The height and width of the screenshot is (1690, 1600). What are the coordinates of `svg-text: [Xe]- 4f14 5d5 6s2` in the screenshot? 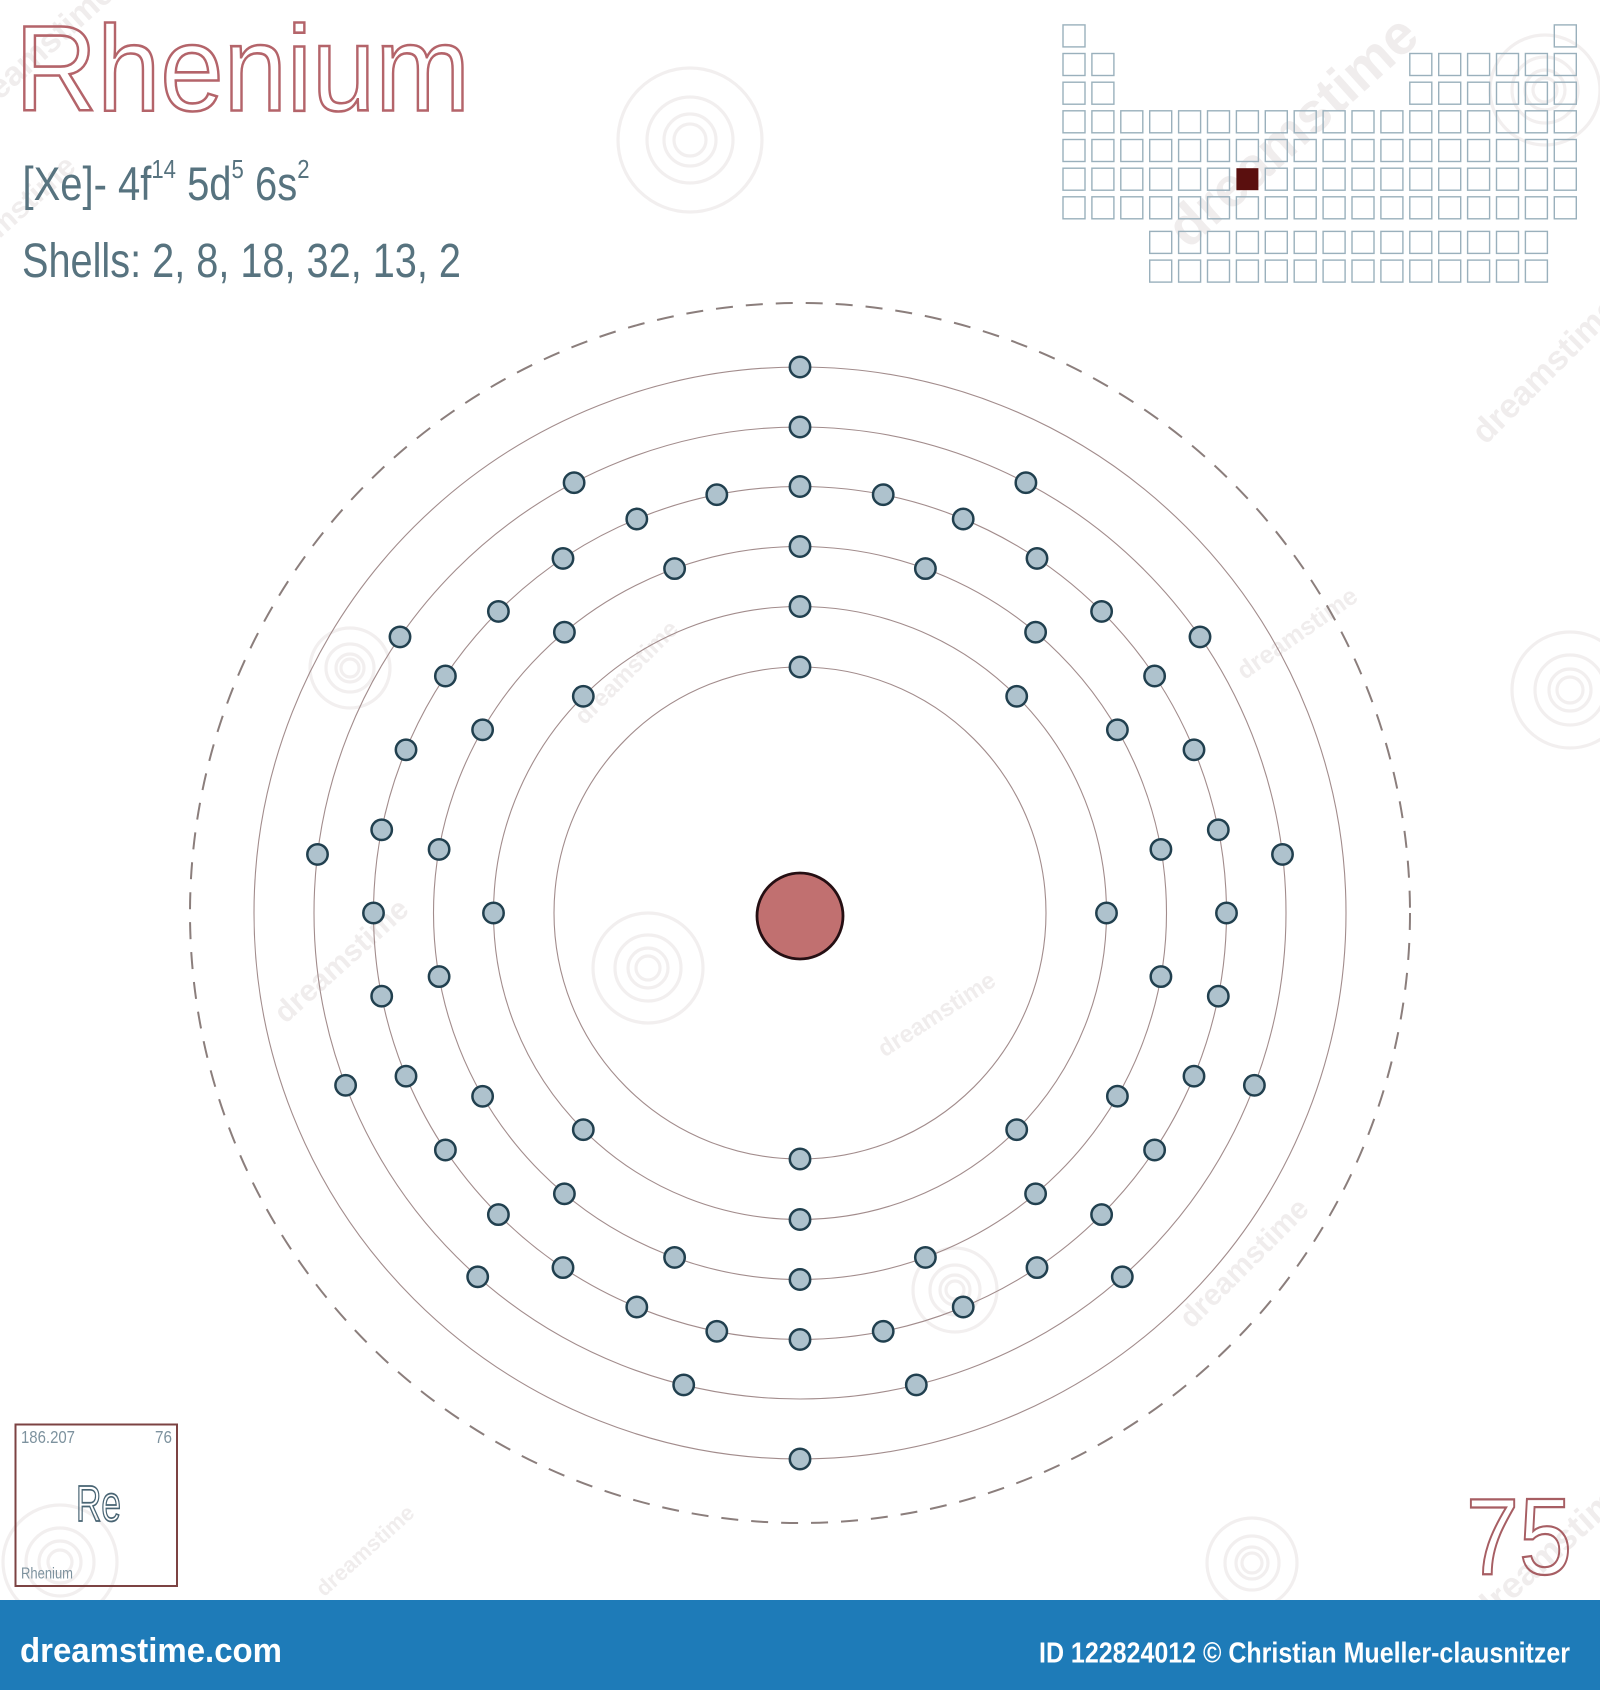 It's located at (166, 182).